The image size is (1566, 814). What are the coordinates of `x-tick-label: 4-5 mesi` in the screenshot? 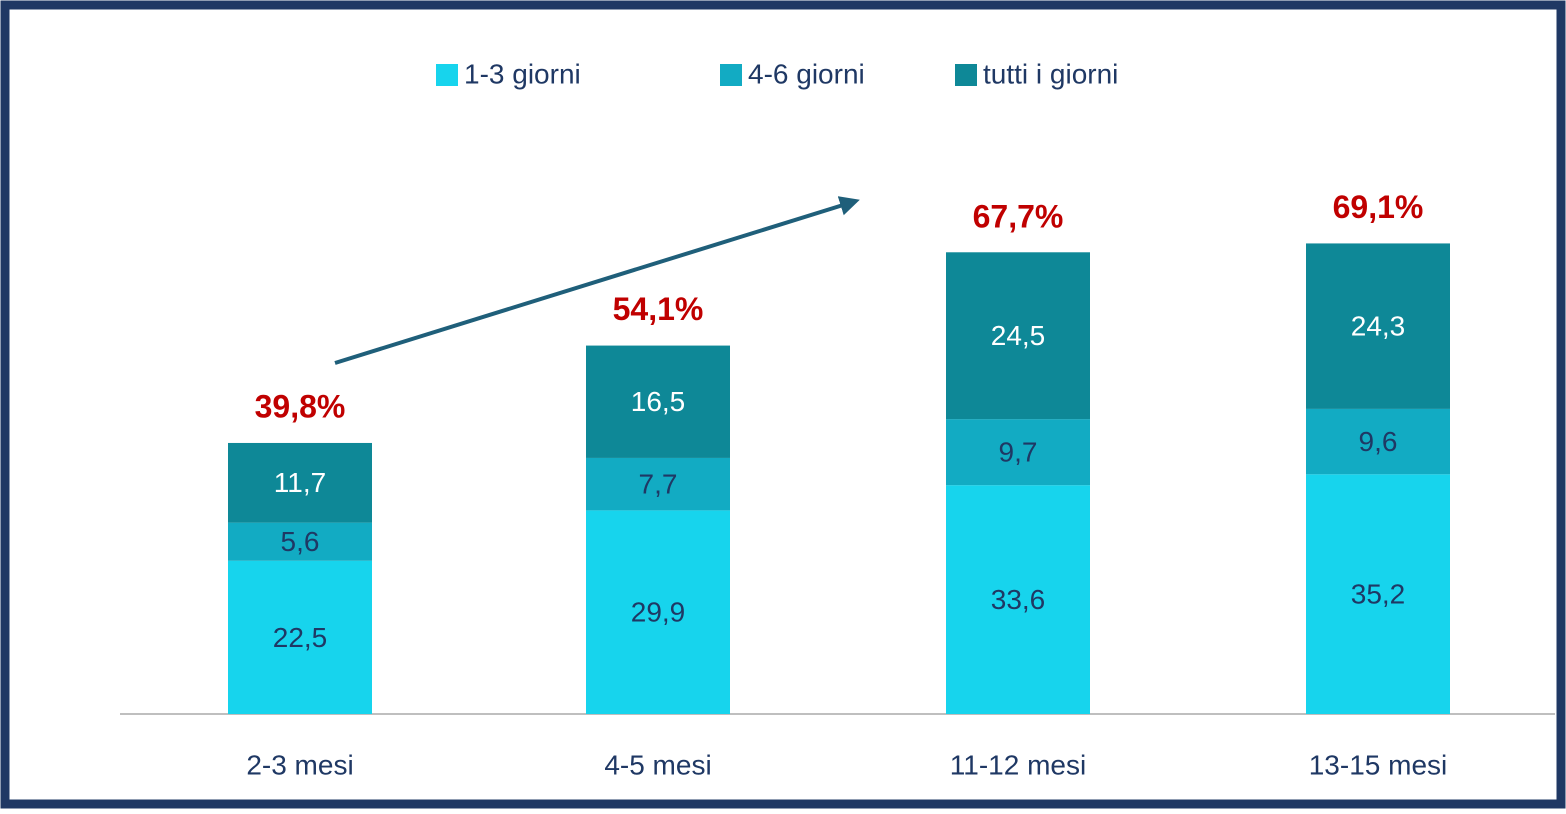 It's located at (657, 764).